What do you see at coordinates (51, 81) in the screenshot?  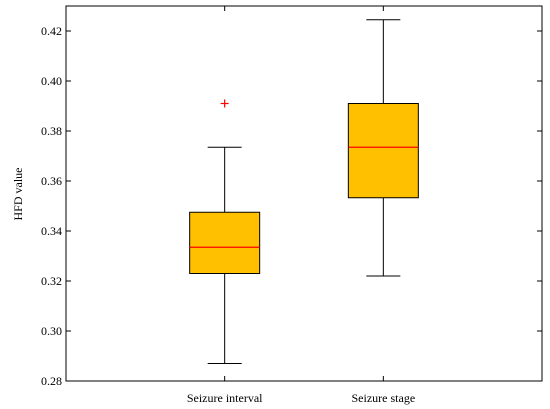 I see `y-tick-label: 0.40` at bounding box center [51, 81].